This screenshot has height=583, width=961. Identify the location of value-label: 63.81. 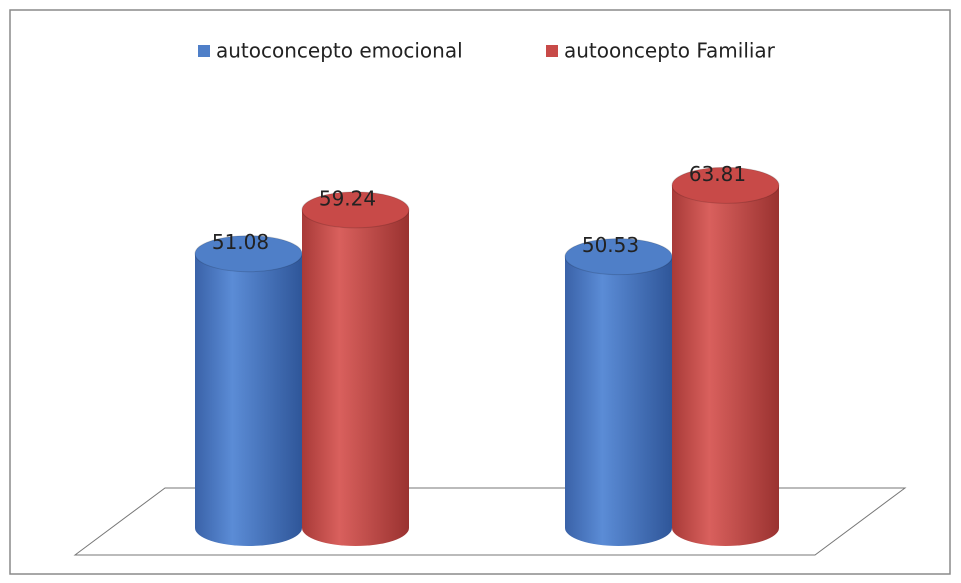
(717, 174).